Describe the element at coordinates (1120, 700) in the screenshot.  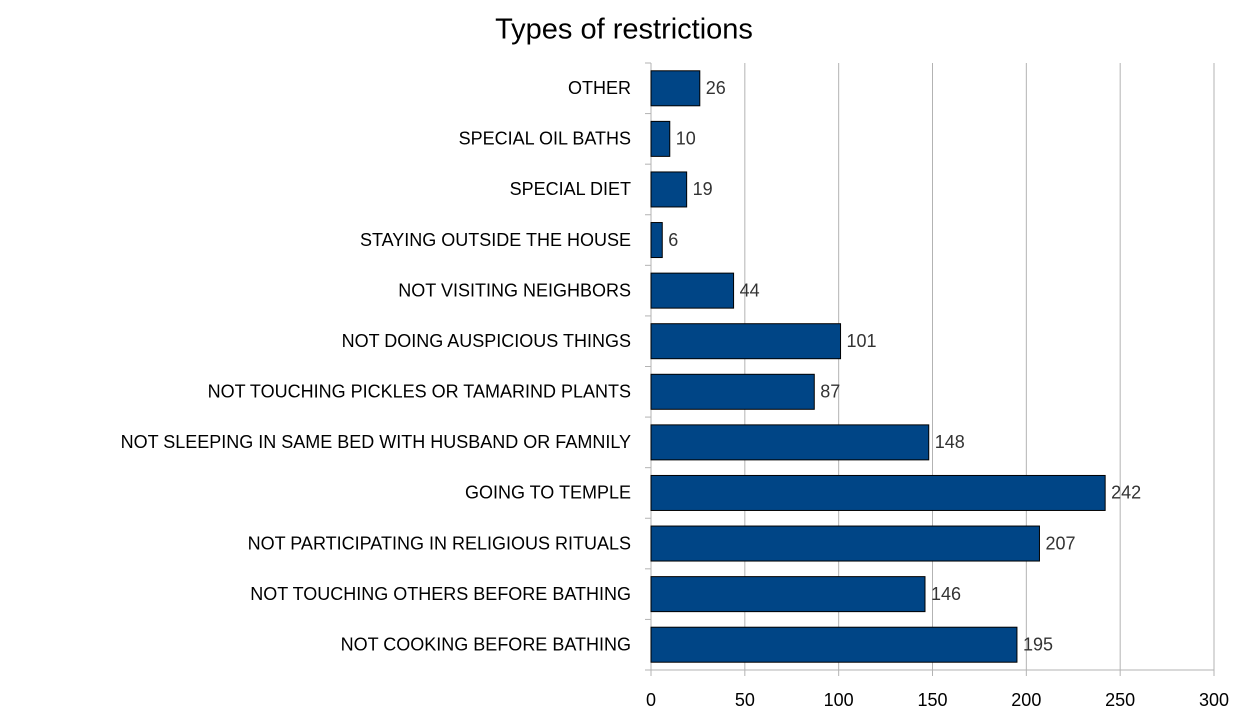
I see `x-tick-label: 250` at that location.